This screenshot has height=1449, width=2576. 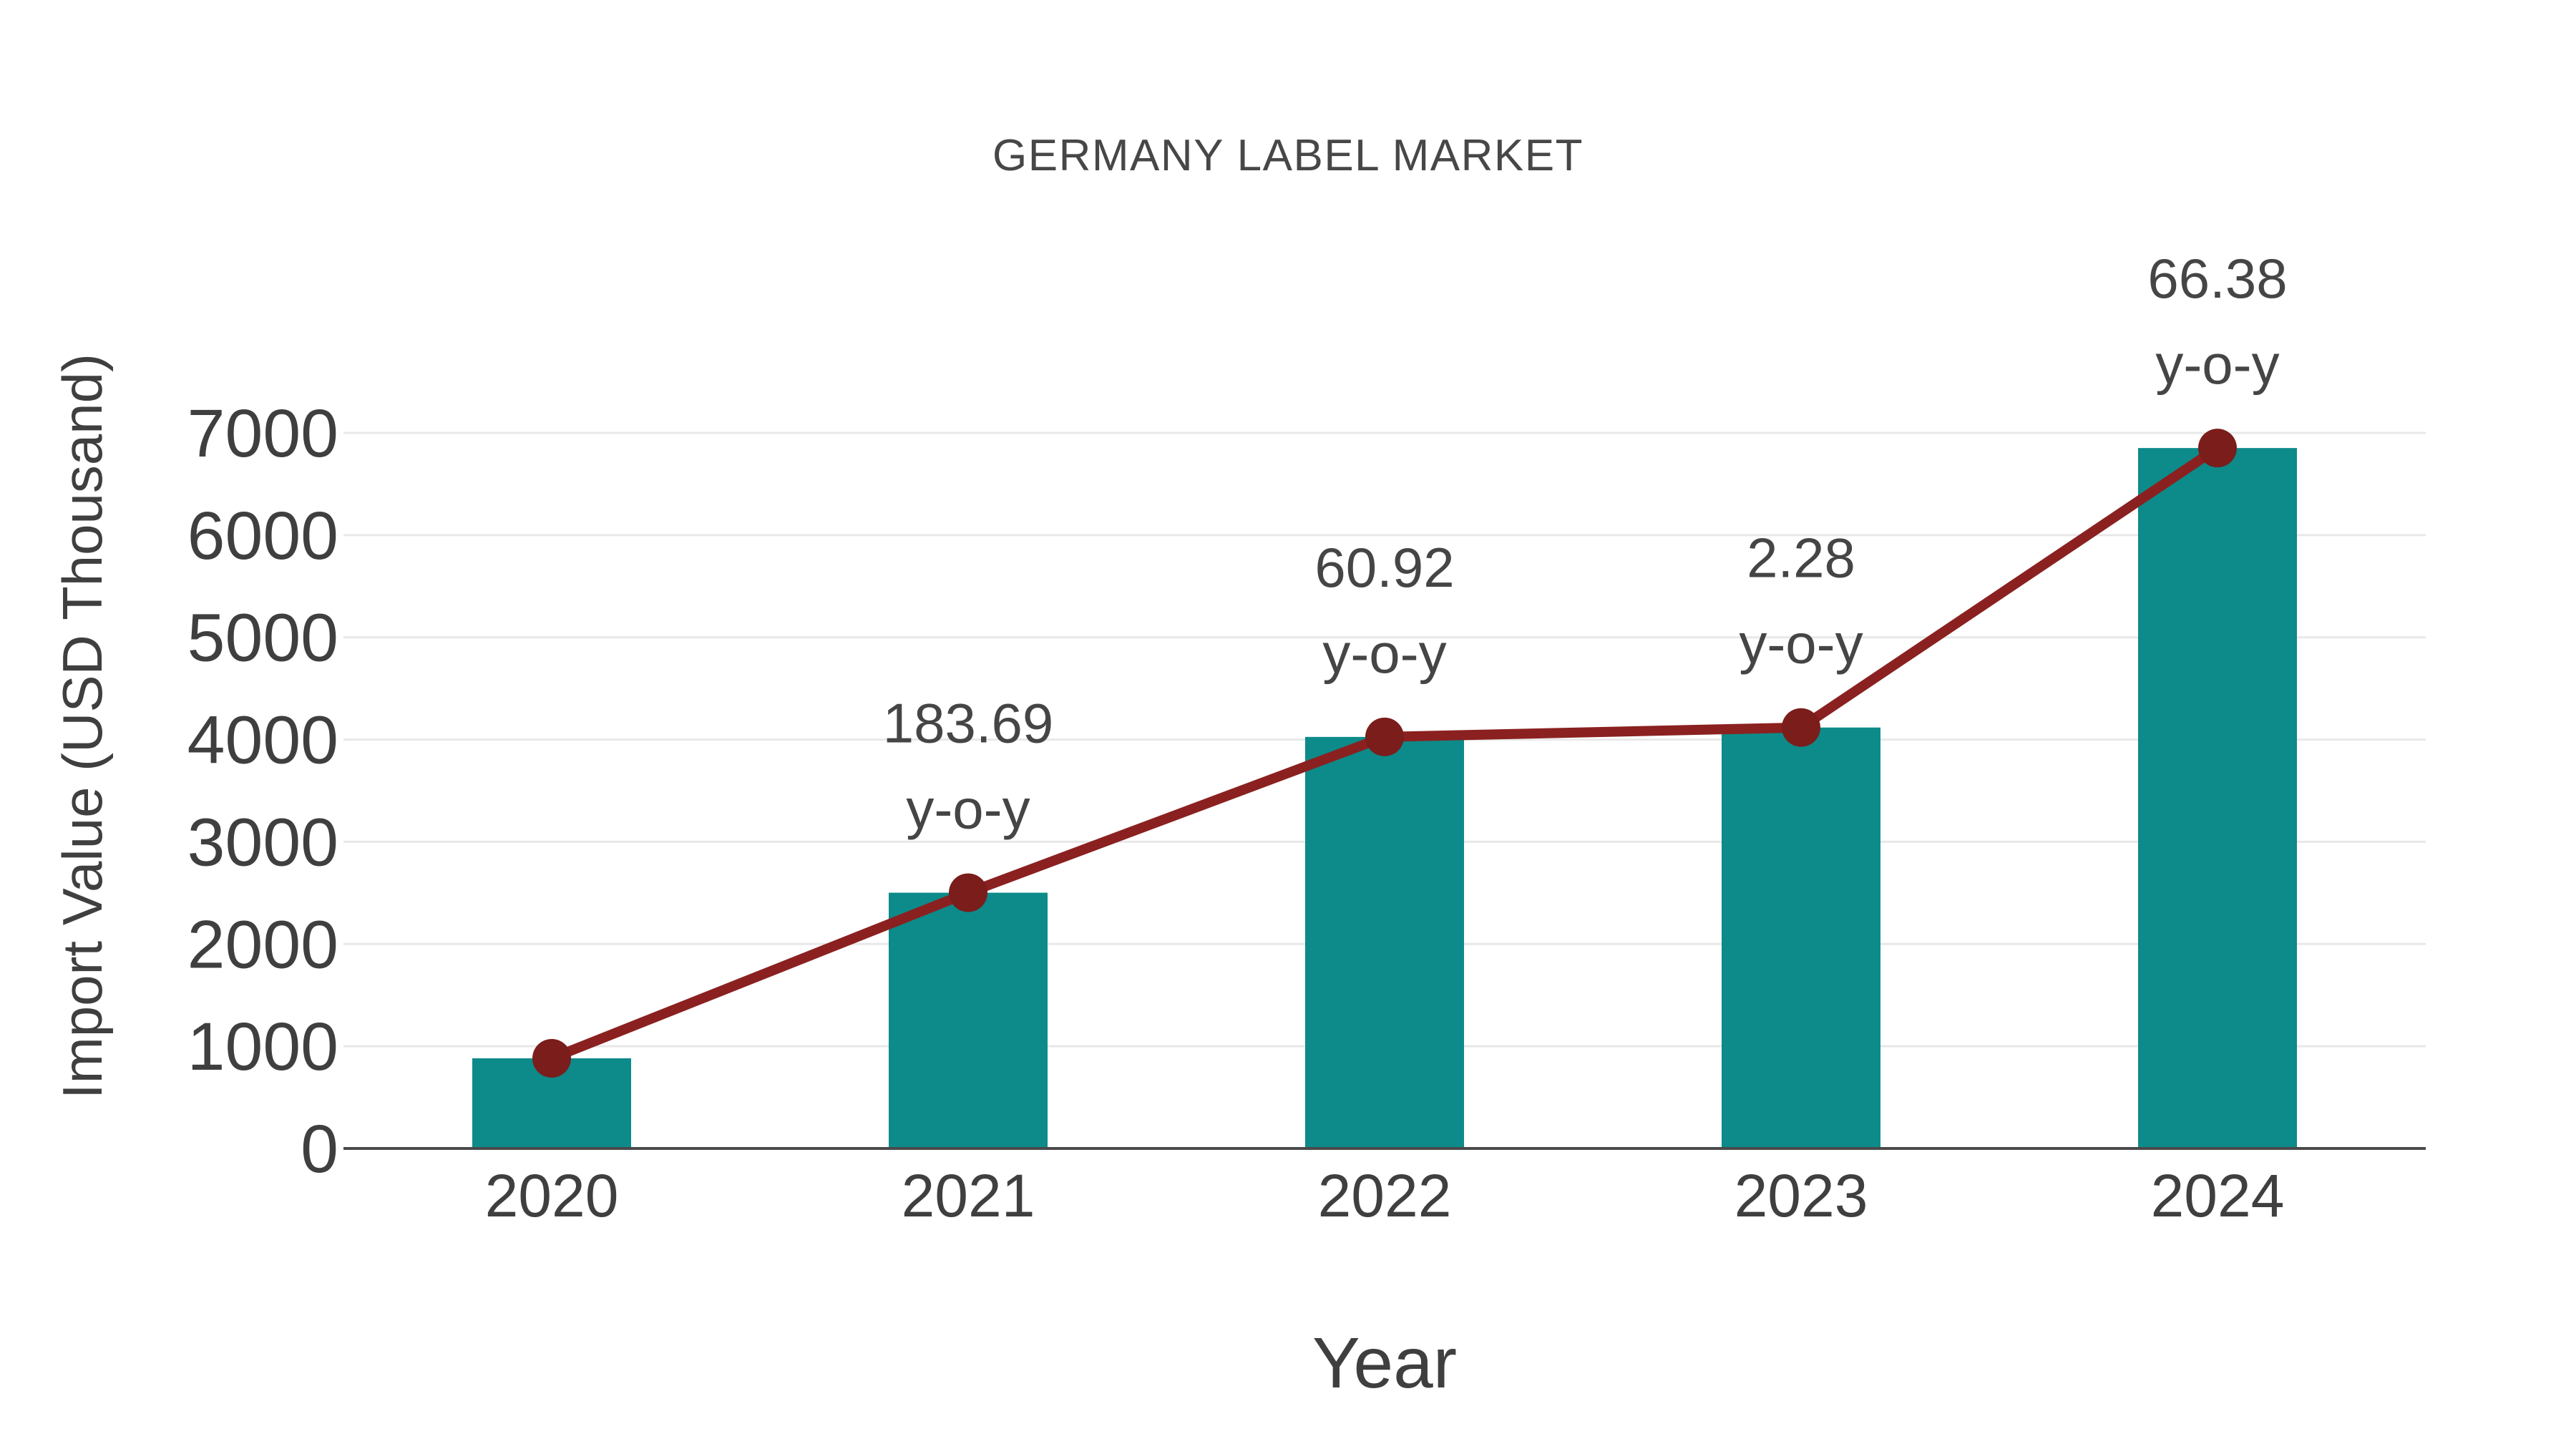 I want to click on y-tick-0: 0, so click(x=319, y=1149).